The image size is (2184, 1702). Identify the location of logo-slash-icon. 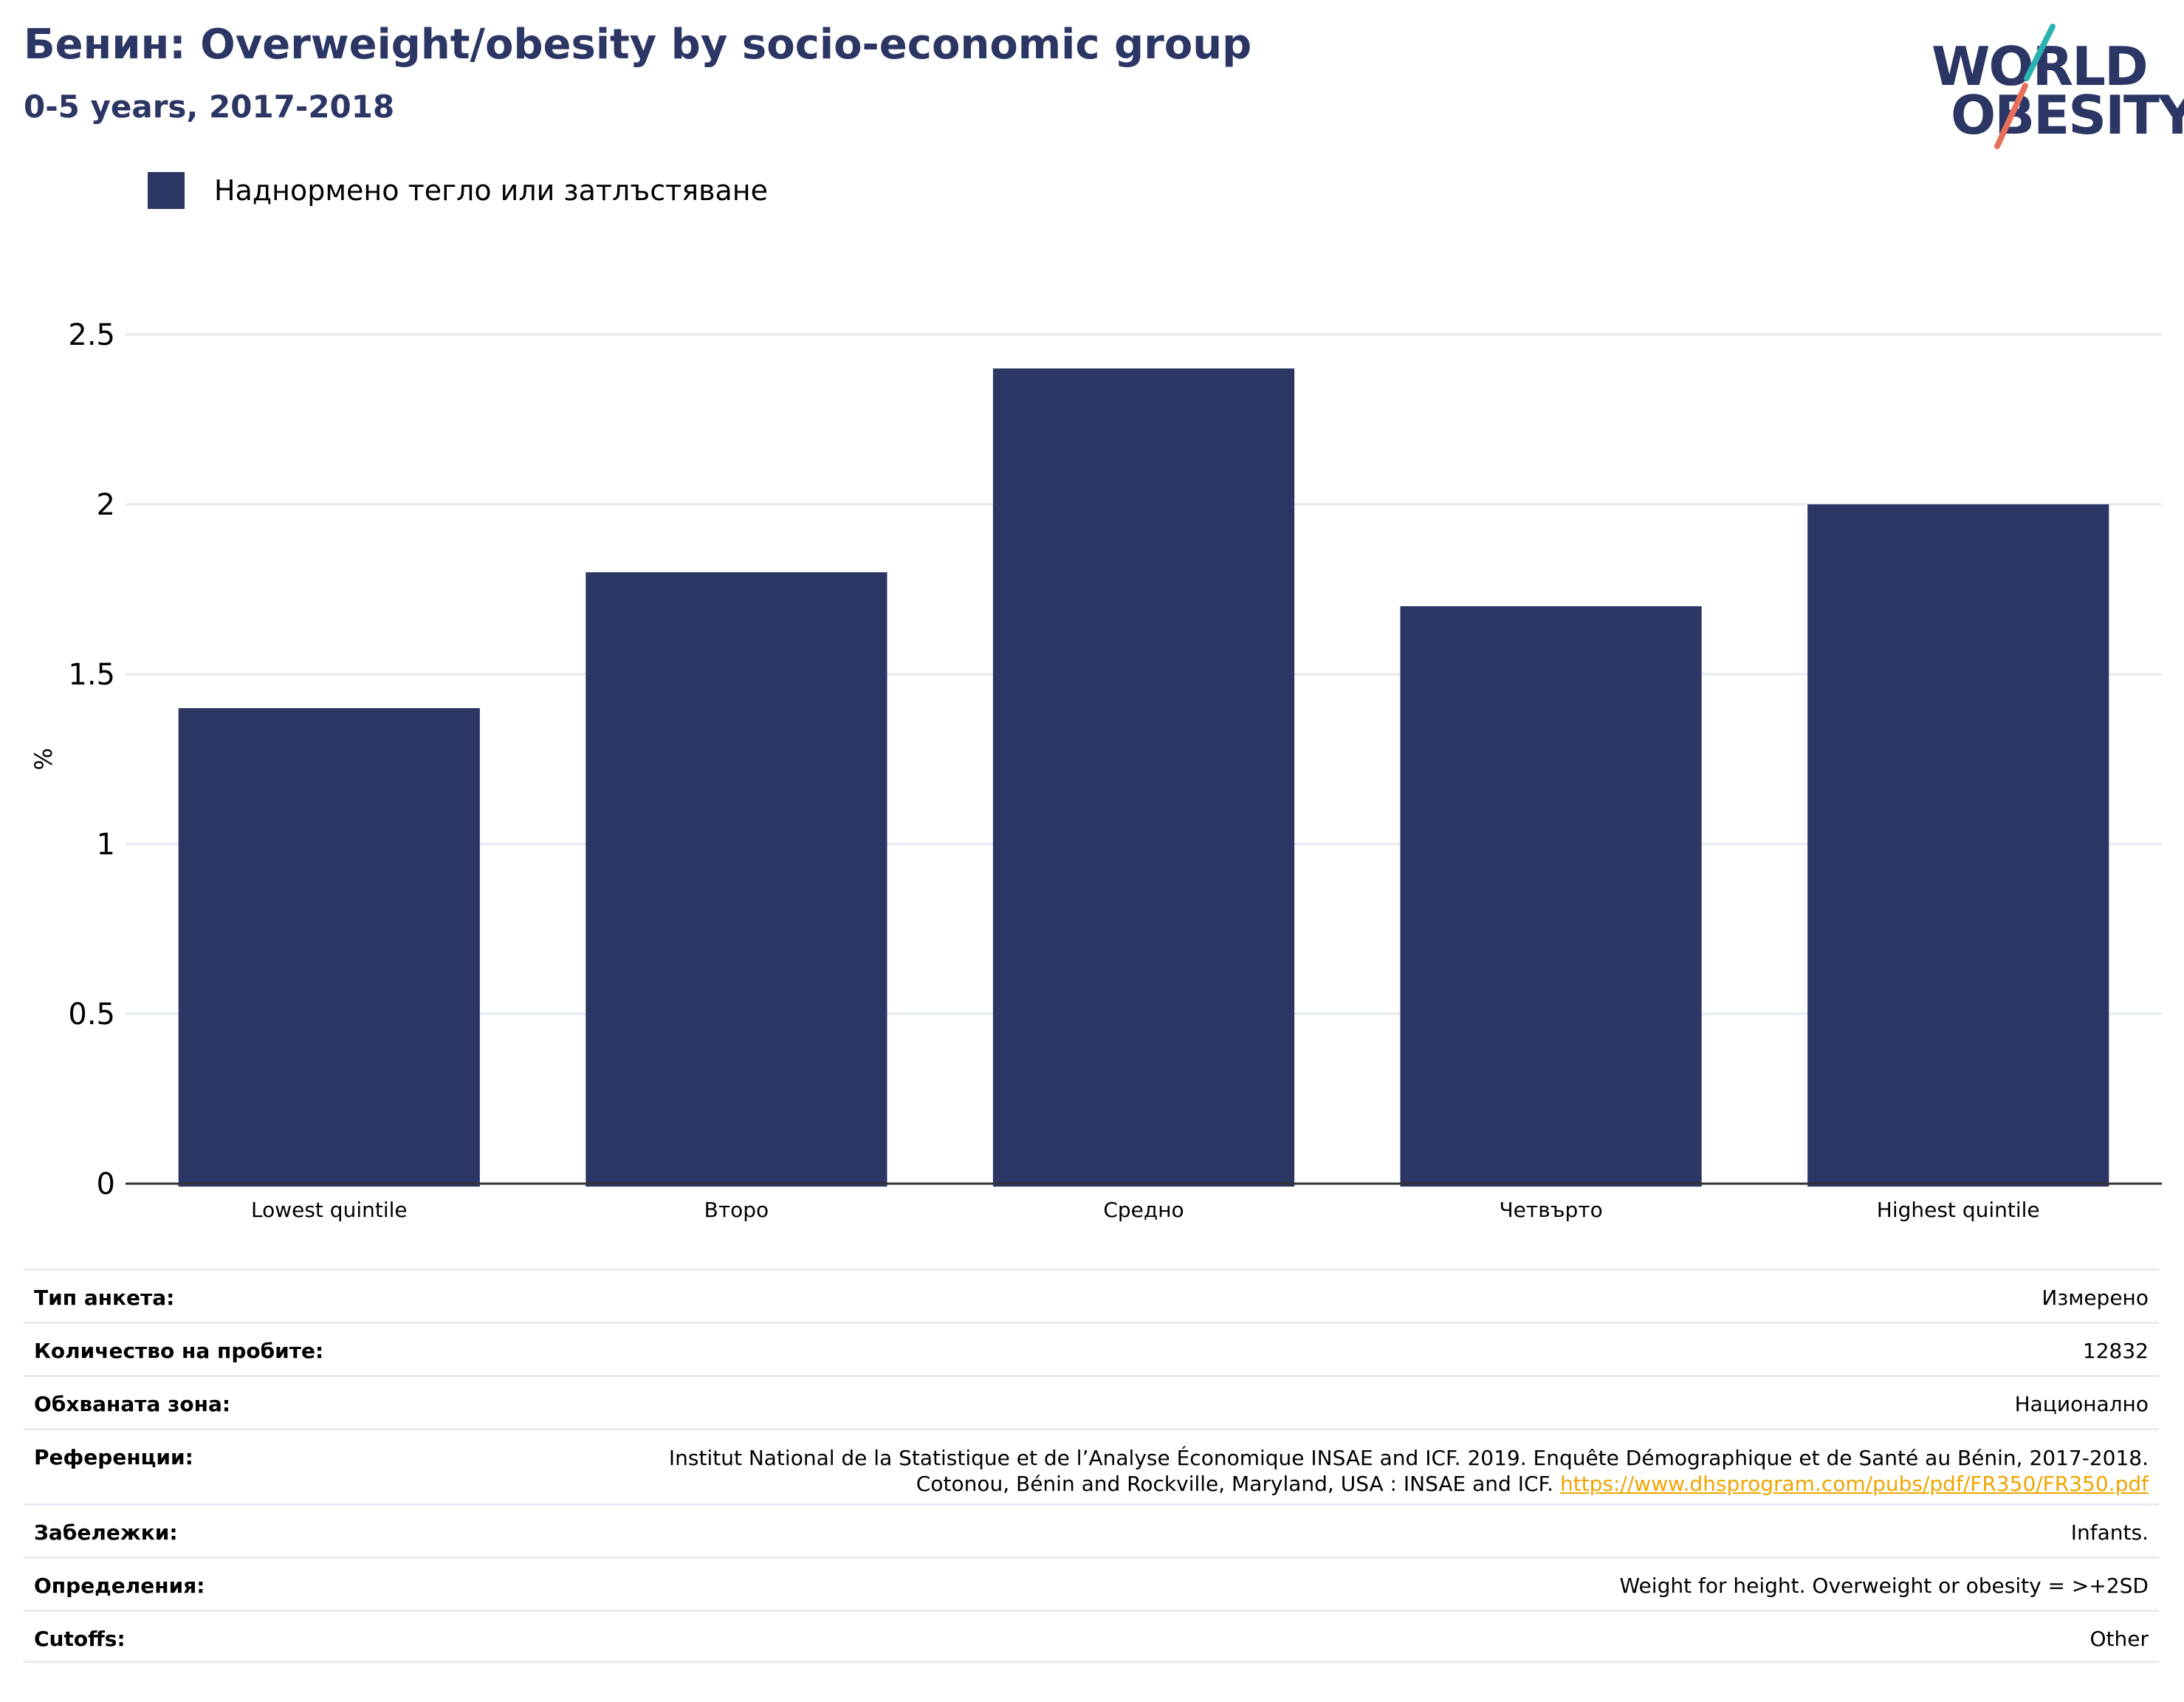
(2025, 86).